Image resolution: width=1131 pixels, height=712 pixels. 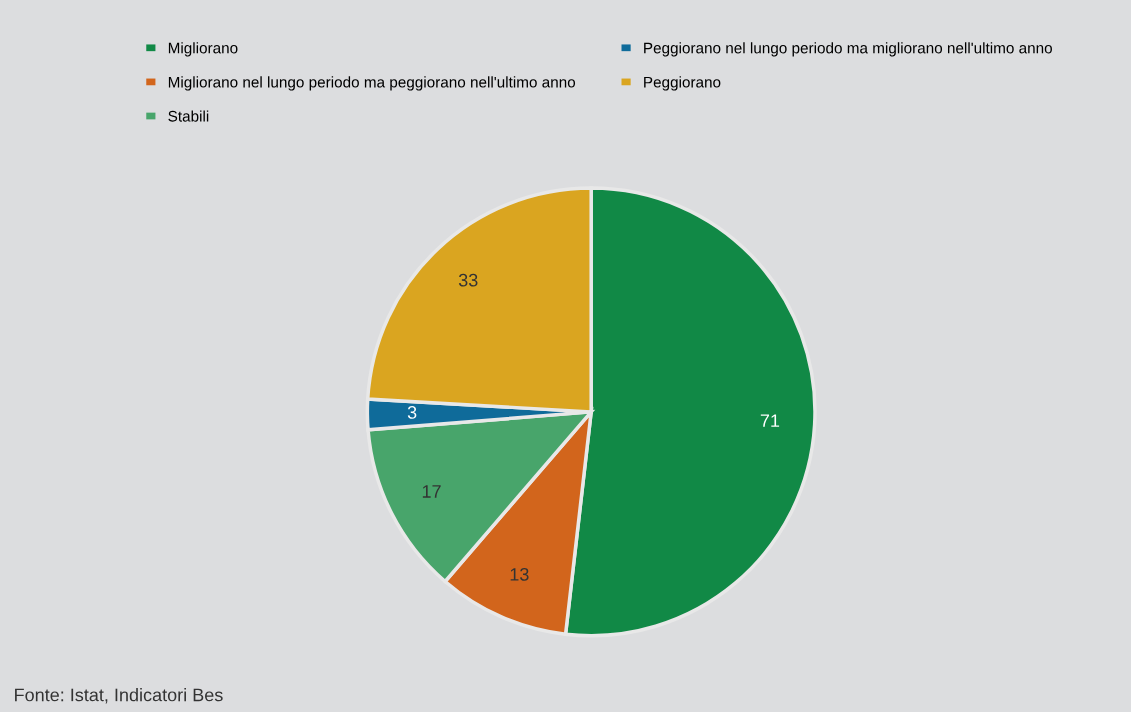 I want to click on data-label: 13, so click(x=519, y=574).